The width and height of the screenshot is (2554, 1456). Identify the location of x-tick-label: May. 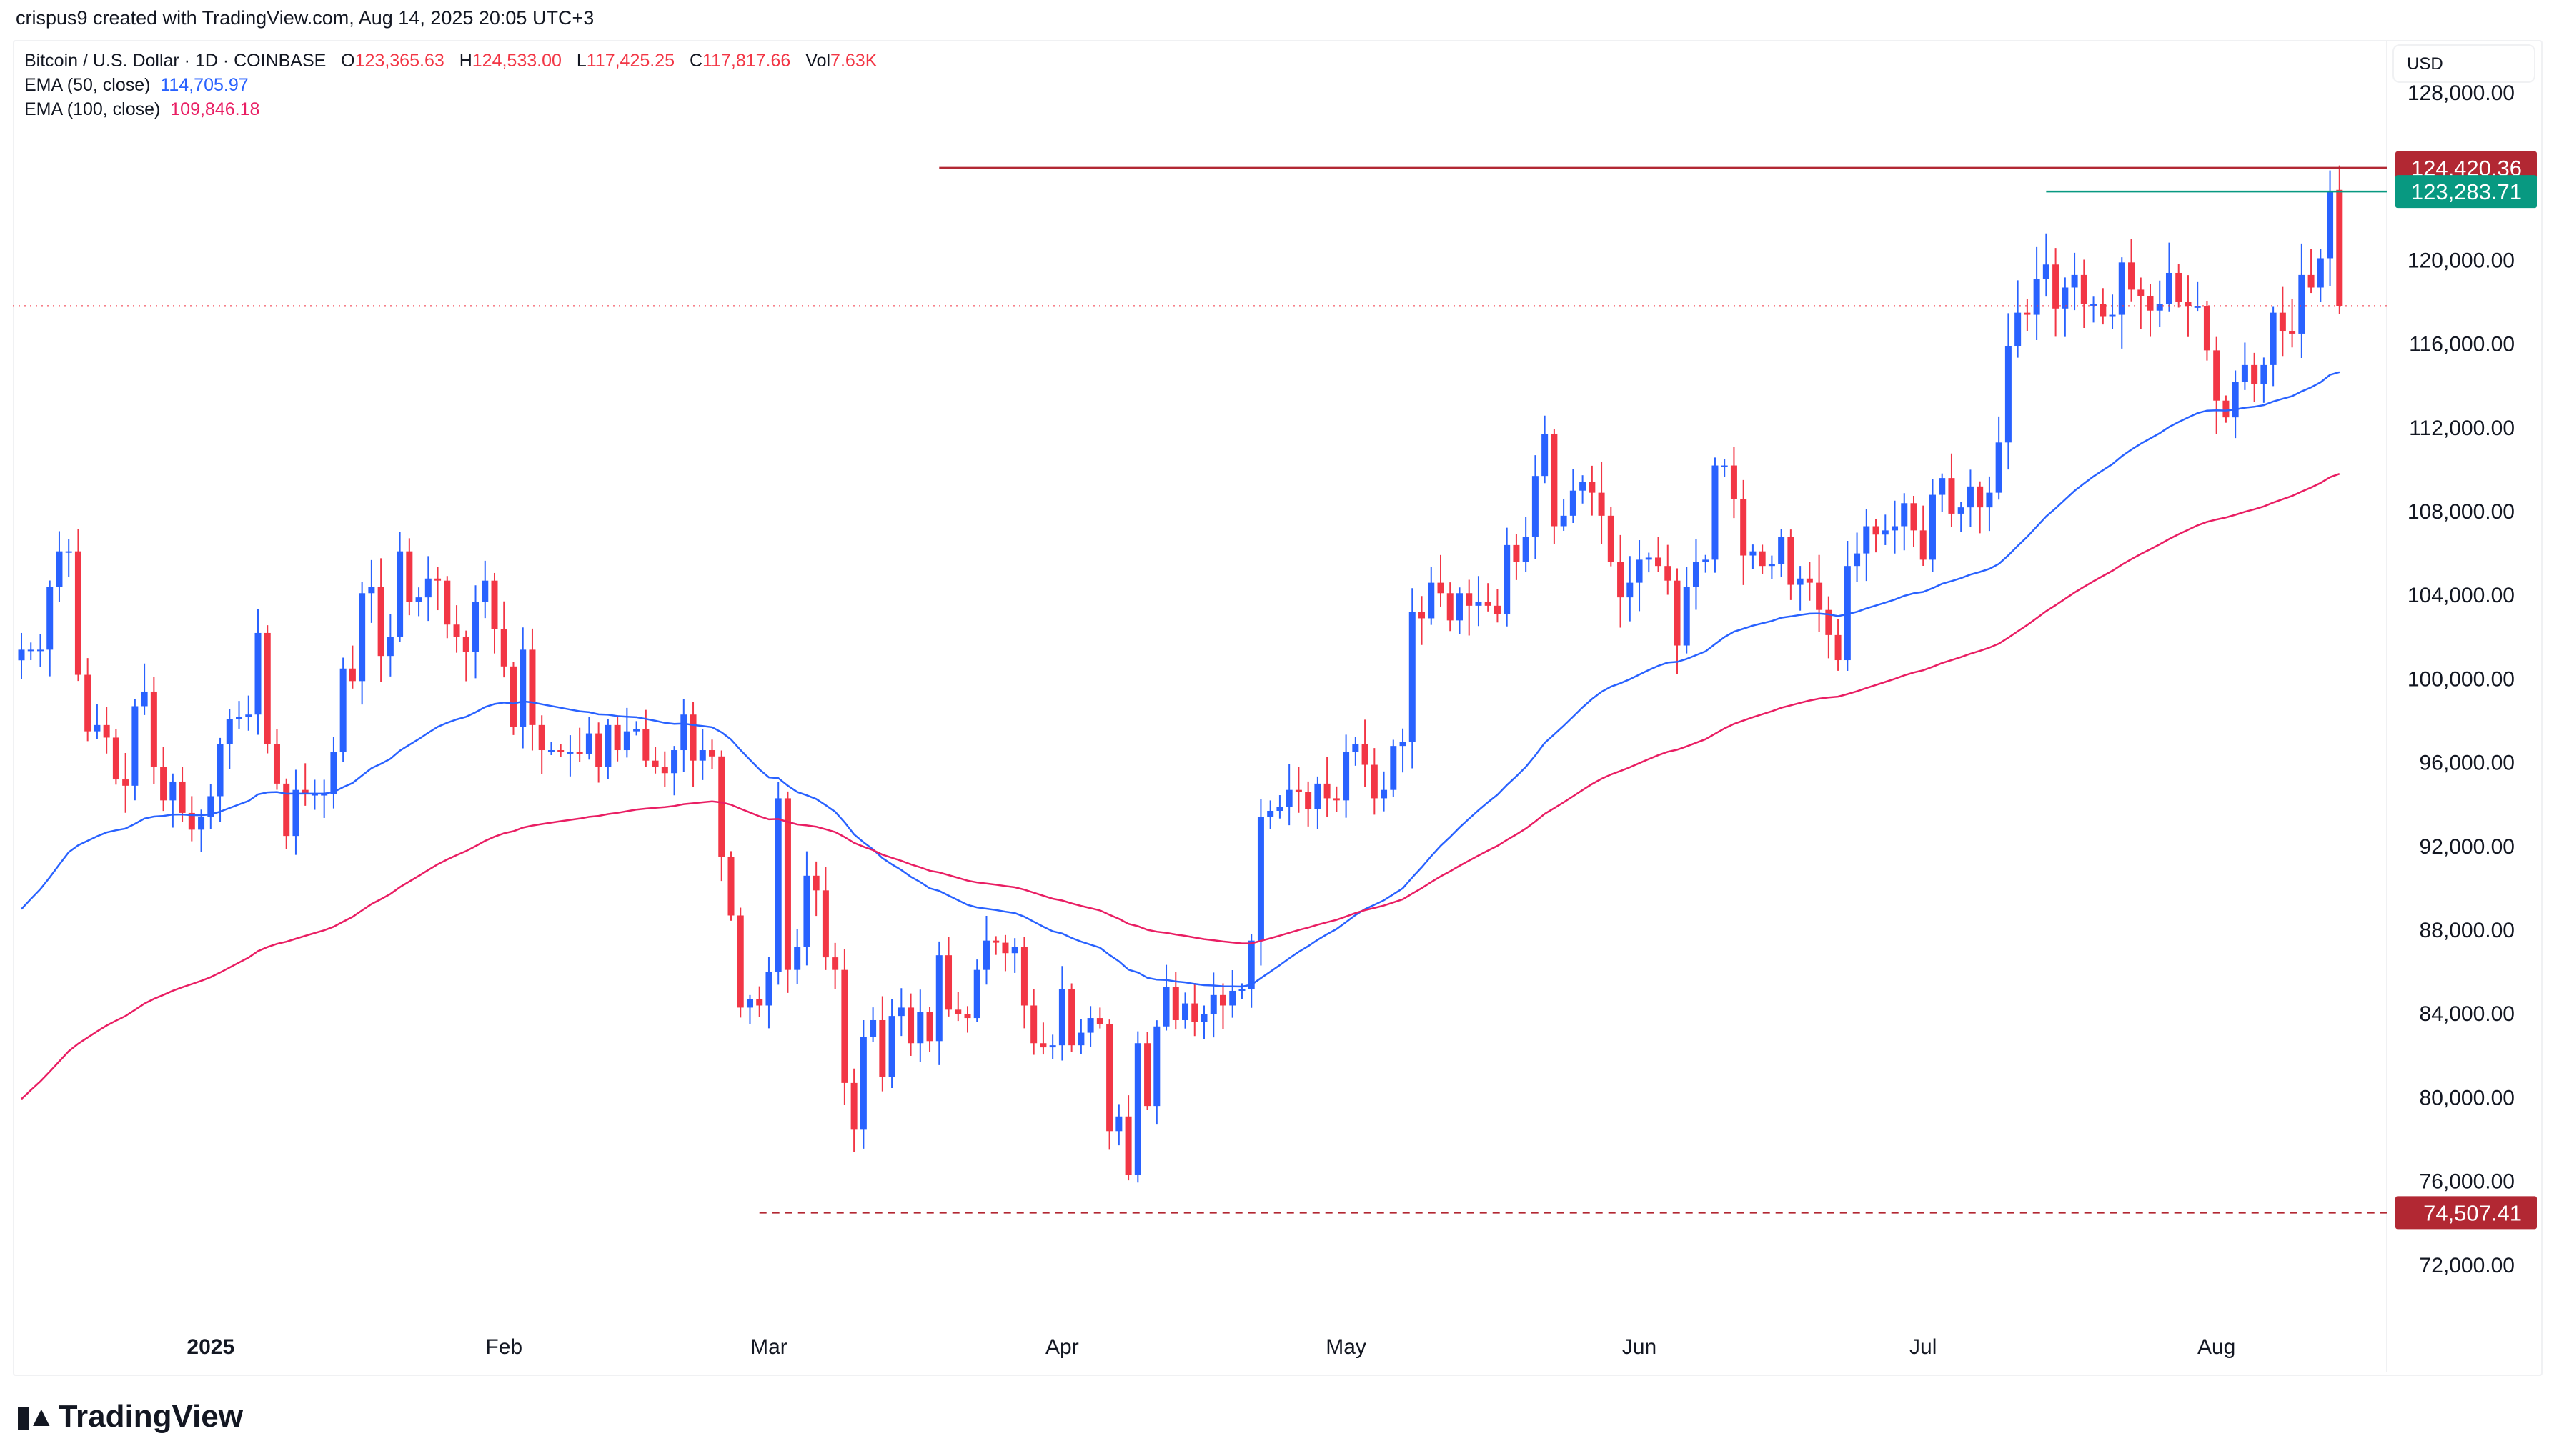
(1346, 1347).